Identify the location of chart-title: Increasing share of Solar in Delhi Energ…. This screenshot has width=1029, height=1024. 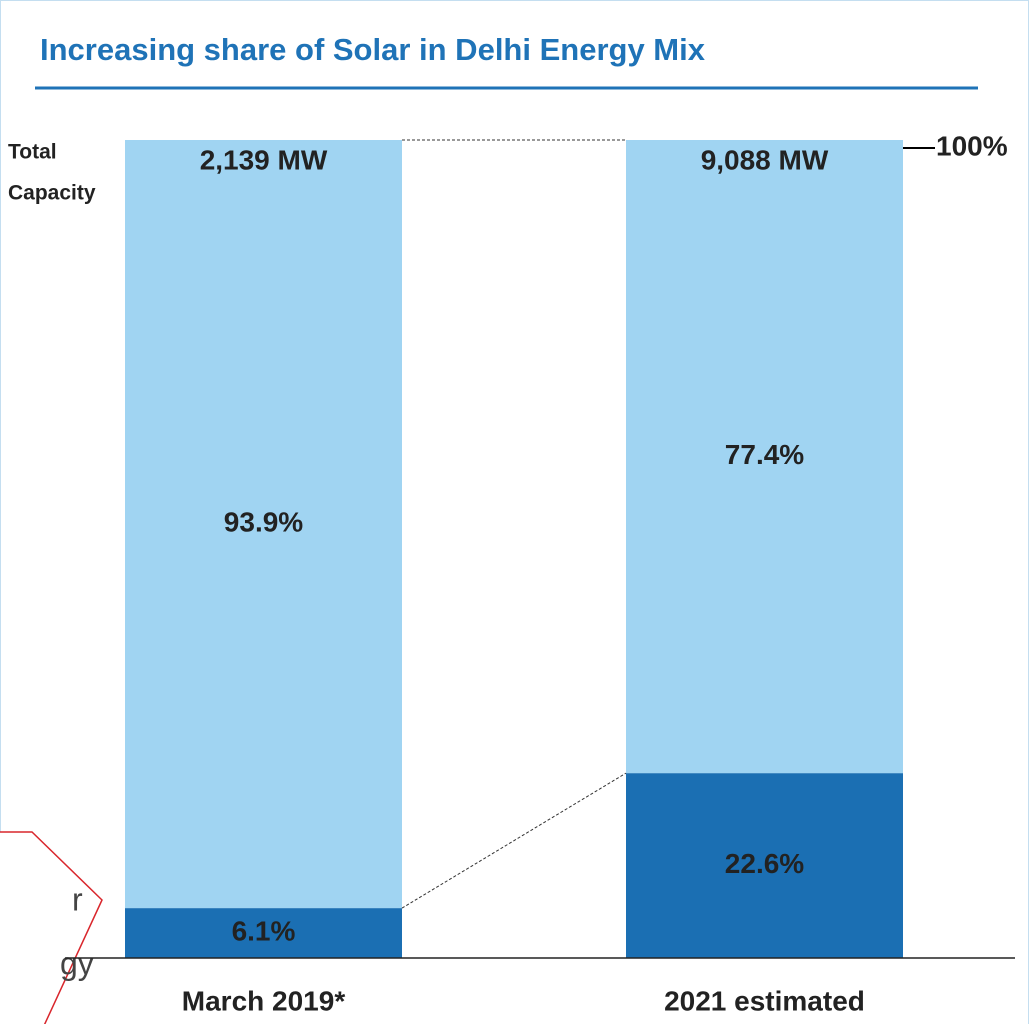
(373, 49).